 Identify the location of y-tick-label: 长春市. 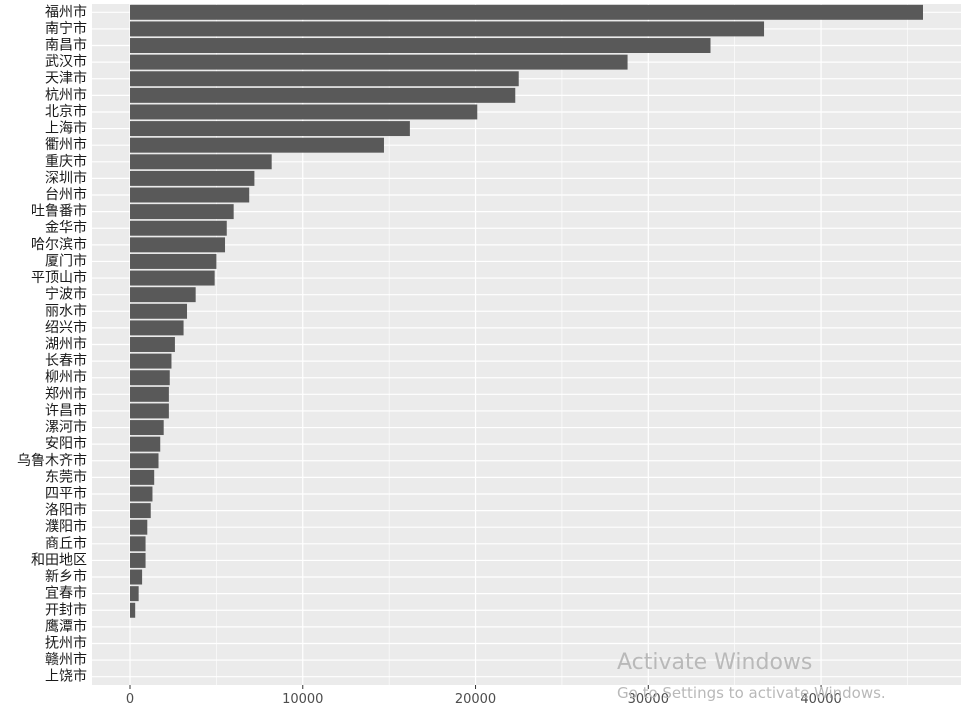
(66, 360).